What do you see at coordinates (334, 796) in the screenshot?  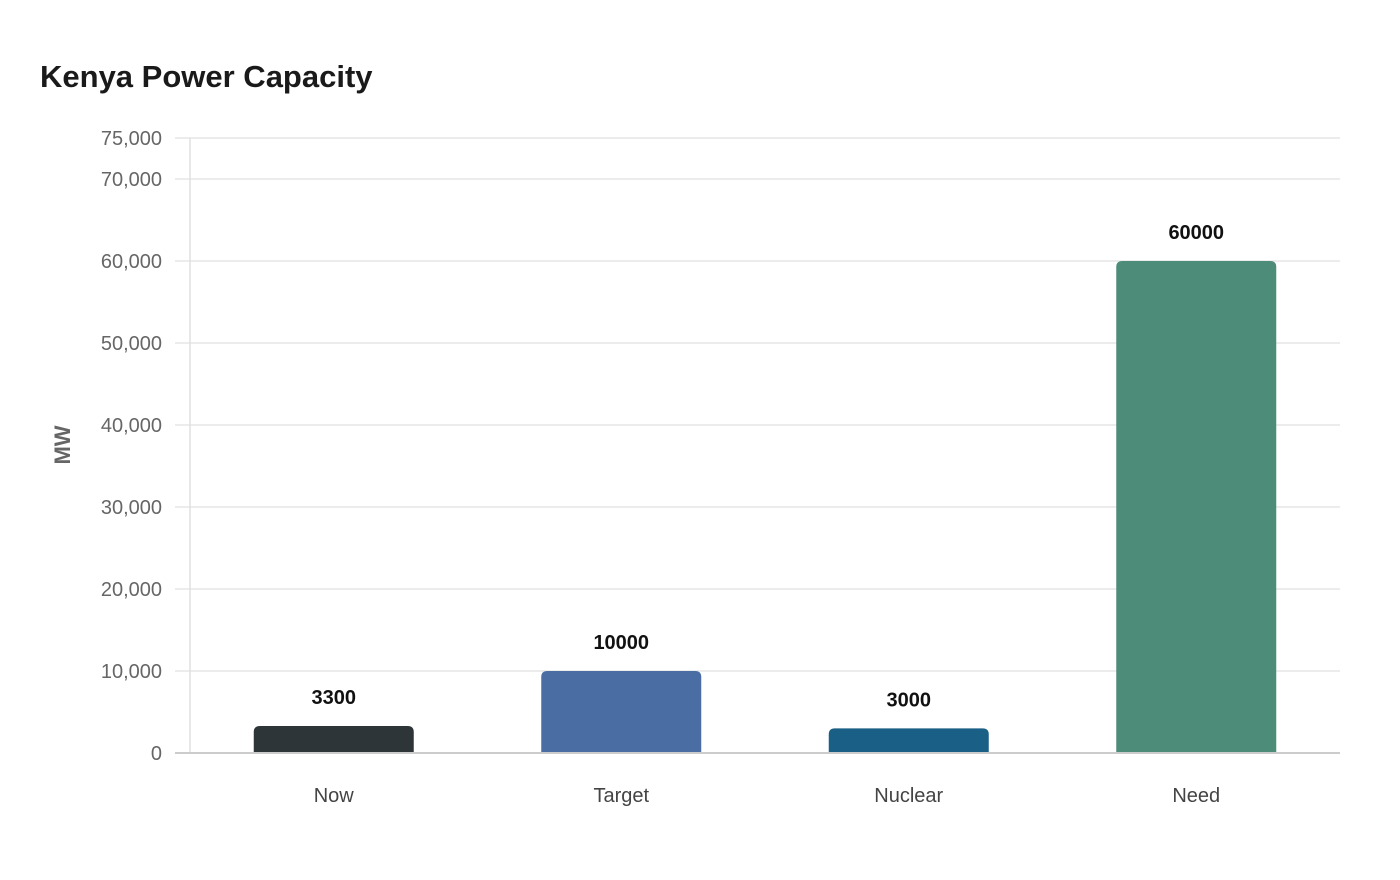 I see `x-tick-label: Now` at bounding box center [334, 796].